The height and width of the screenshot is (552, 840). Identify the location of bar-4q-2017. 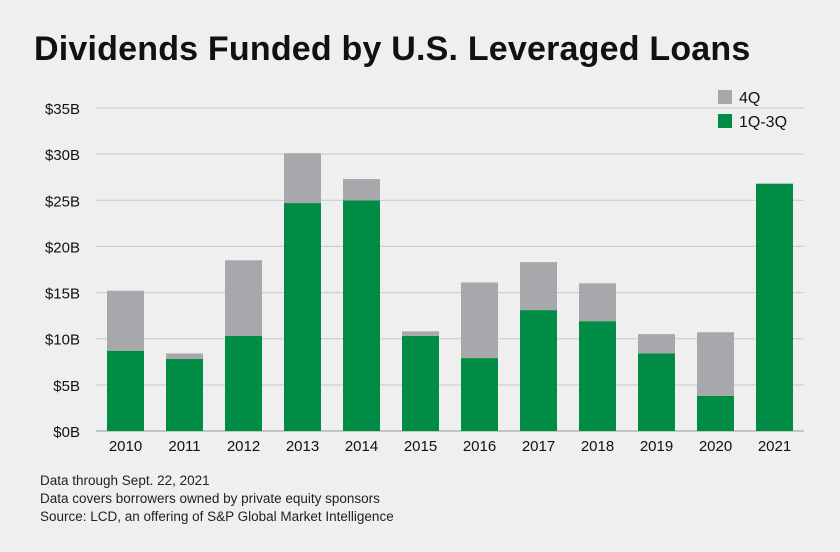
(538, 286).